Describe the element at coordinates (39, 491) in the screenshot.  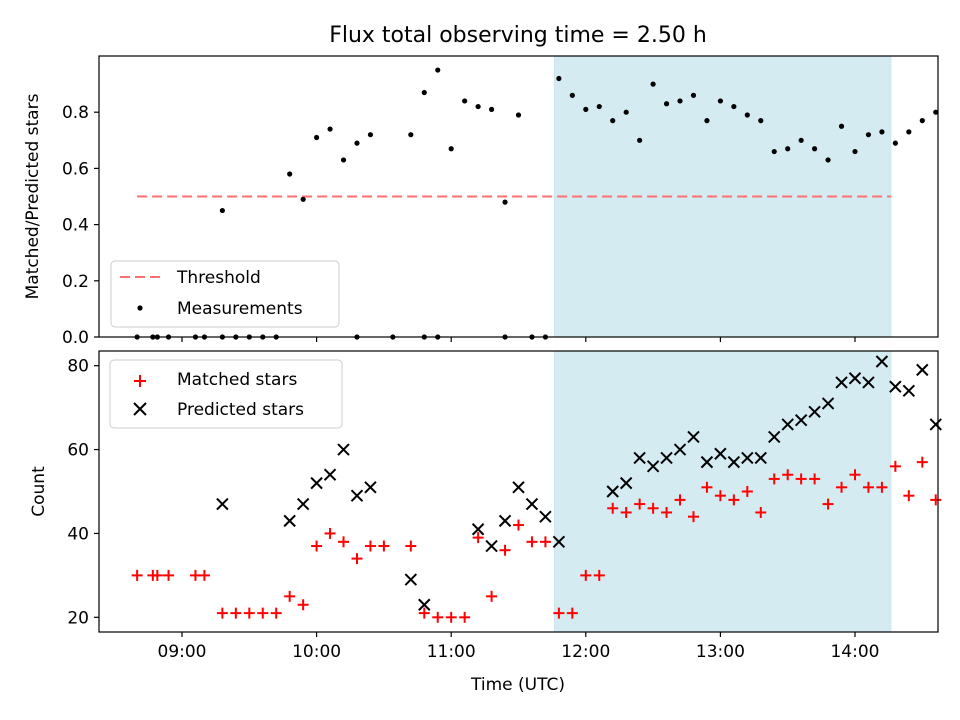
I see `count-y-axis-label: Count` at that location.